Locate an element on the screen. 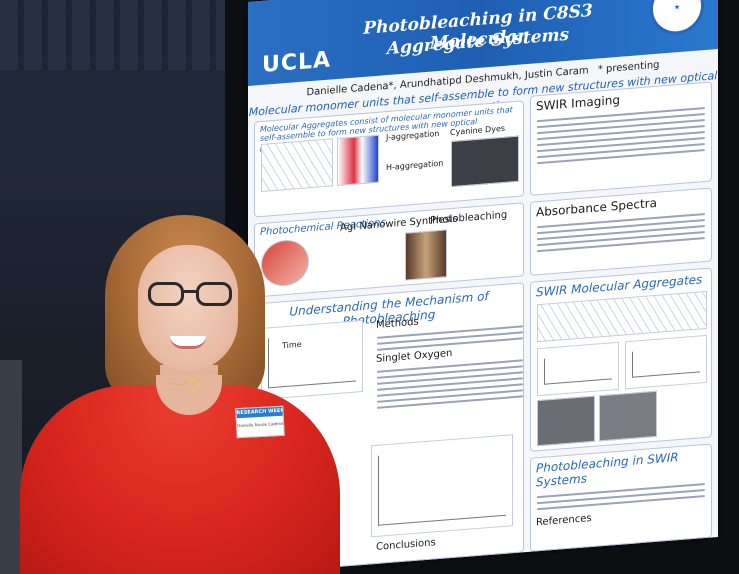 The image size is (739, 574). necklace-chain is located at coordinates (178, 373).